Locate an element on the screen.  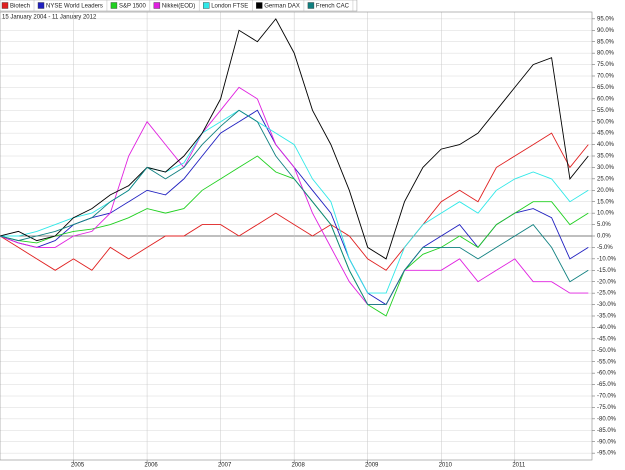
chart-subtitle: 15 January 2004 - 11 January 2012 is located at coordinates (49, 18).